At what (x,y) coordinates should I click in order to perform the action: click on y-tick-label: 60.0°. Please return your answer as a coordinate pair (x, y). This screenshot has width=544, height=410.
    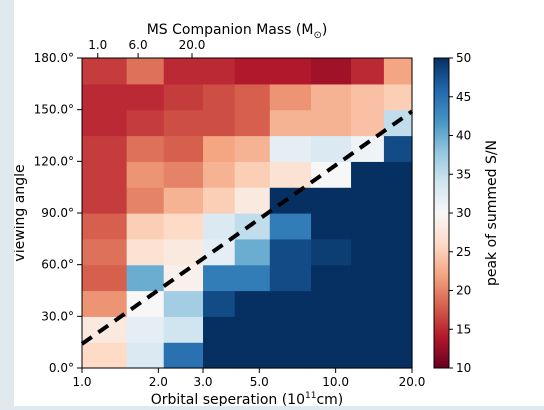
    Looking at the image, I should click on (57, 265).